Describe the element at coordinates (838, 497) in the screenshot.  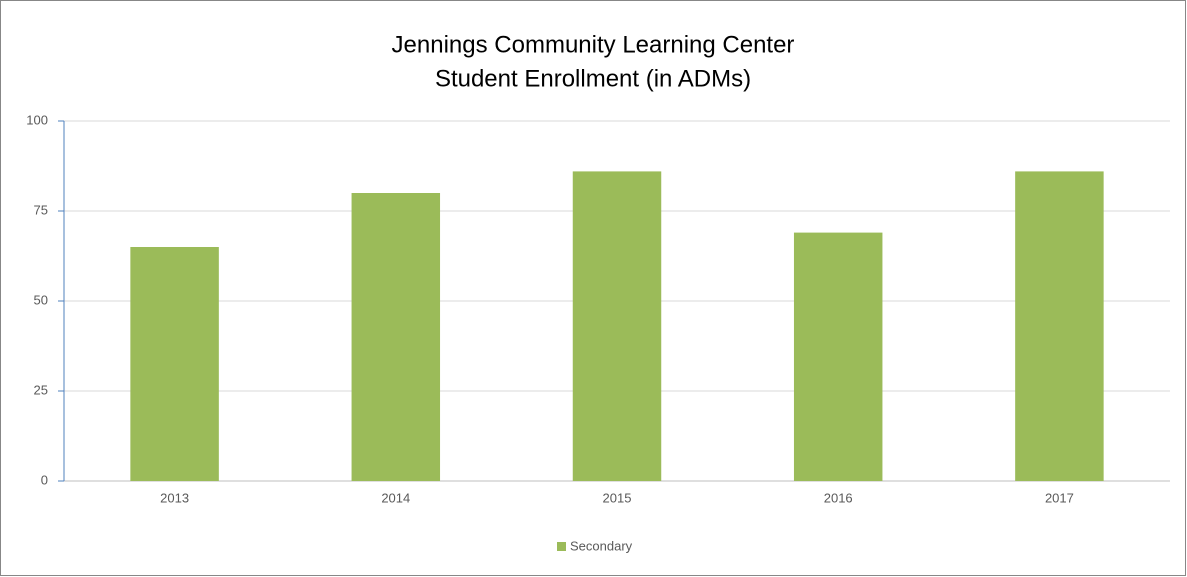
I see `x-tick-label: 2016` at that location.